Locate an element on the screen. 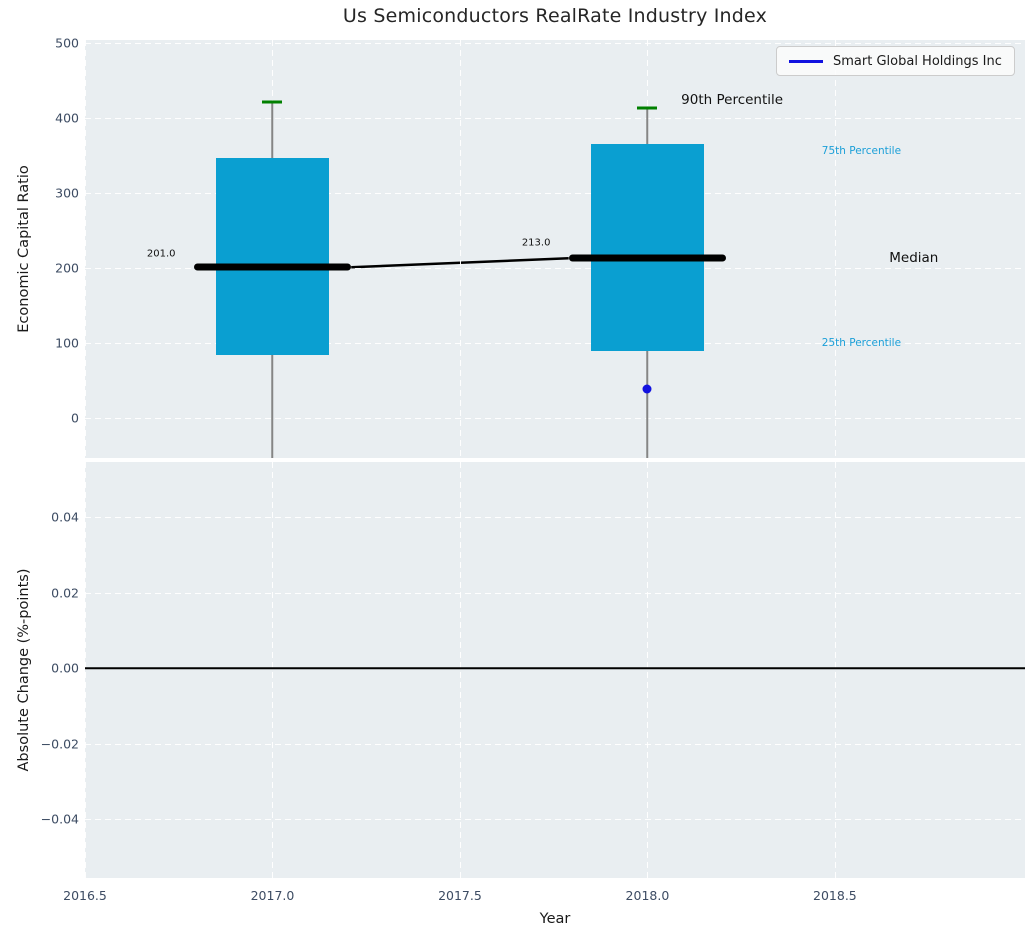 The image size is (1025, 940). ytick-label-bottom: 0.04 is located at coordinates (65, 517).